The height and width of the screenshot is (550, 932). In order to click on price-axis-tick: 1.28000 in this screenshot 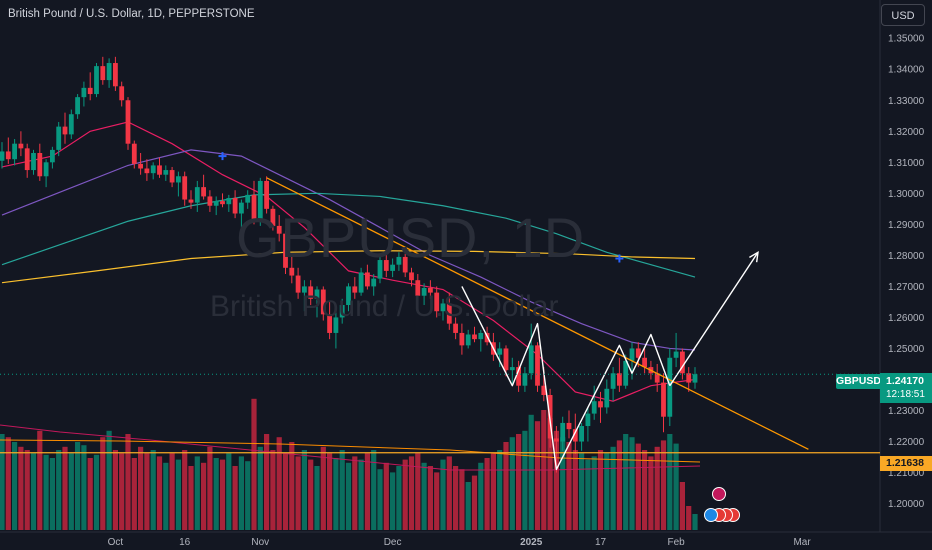, I will do `click(906, 256)`.